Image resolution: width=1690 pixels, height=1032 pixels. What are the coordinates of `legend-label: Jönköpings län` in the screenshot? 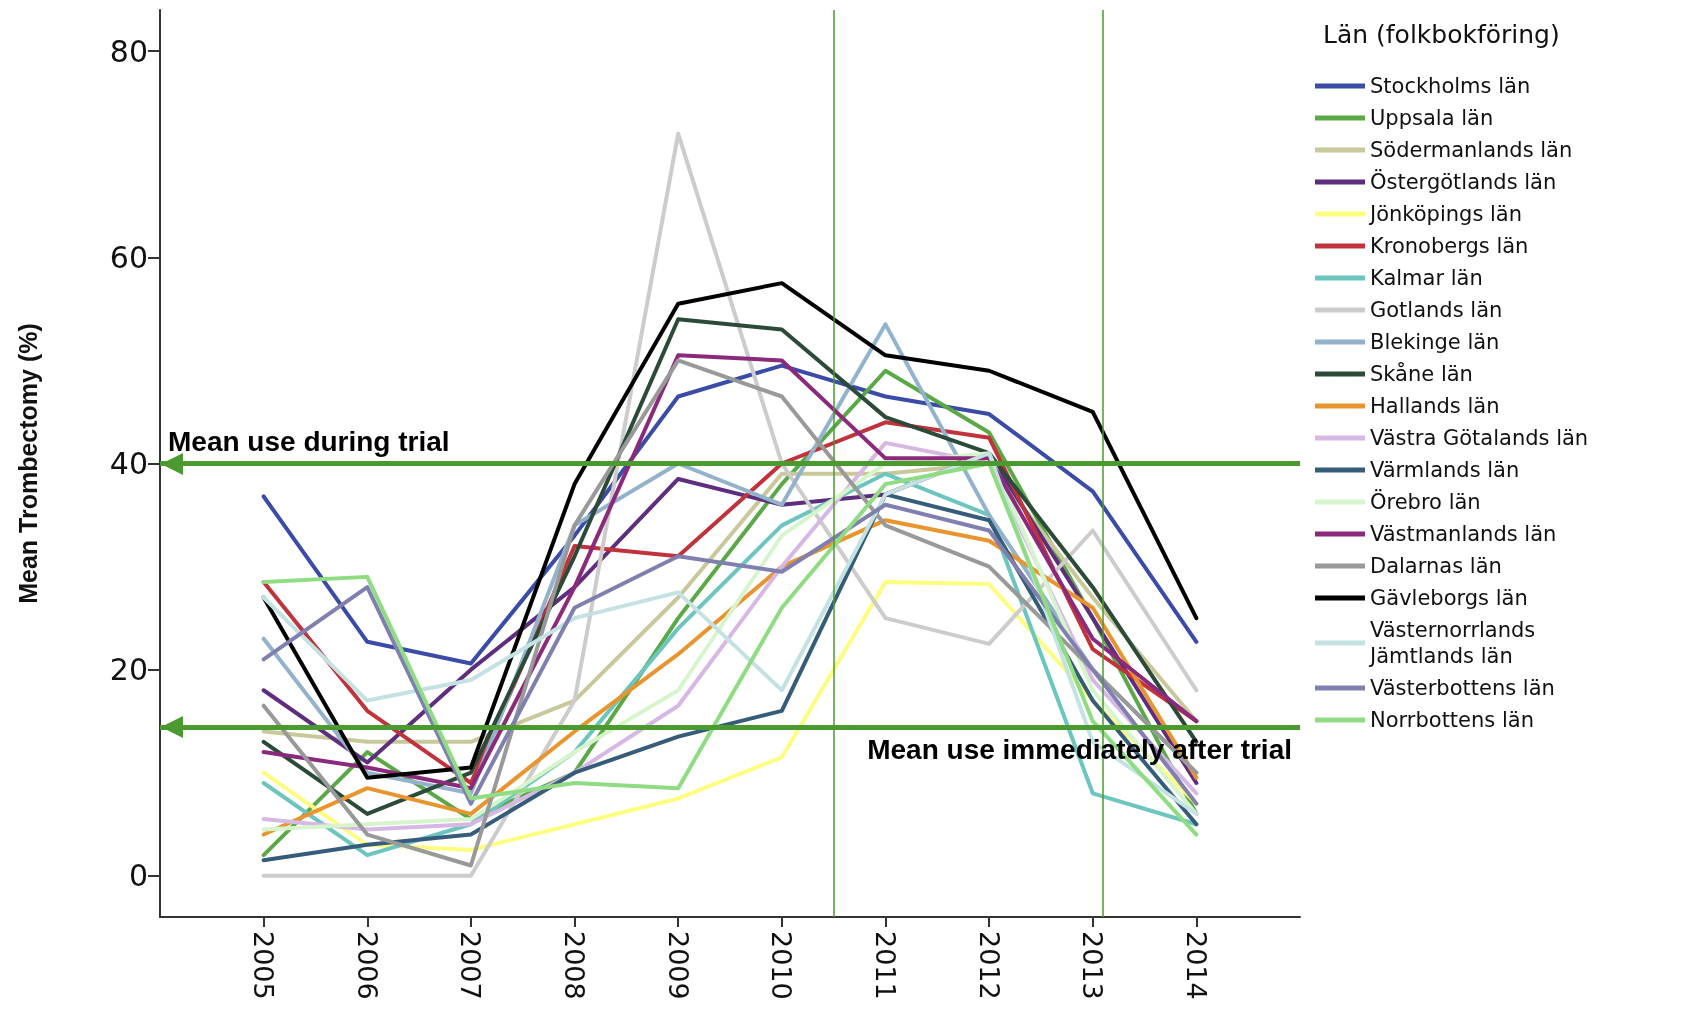 It's located at (1445, 214).